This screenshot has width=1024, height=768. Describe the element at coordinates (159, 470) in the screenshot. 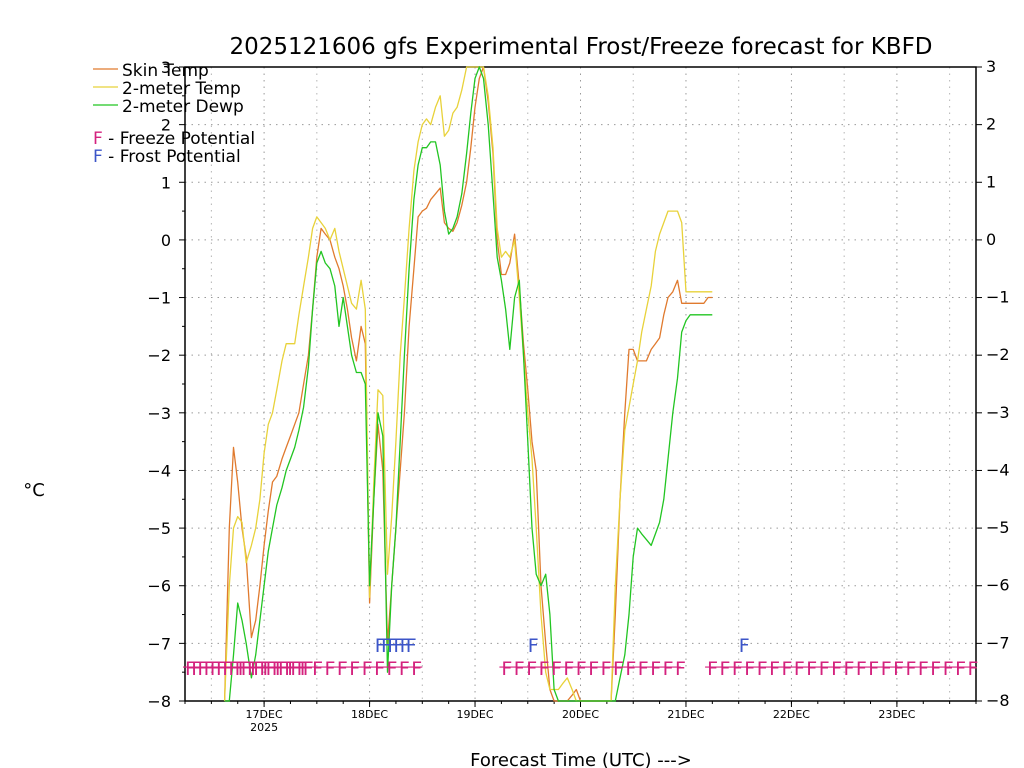

I see `y-tick-label-left: −4` at that location.